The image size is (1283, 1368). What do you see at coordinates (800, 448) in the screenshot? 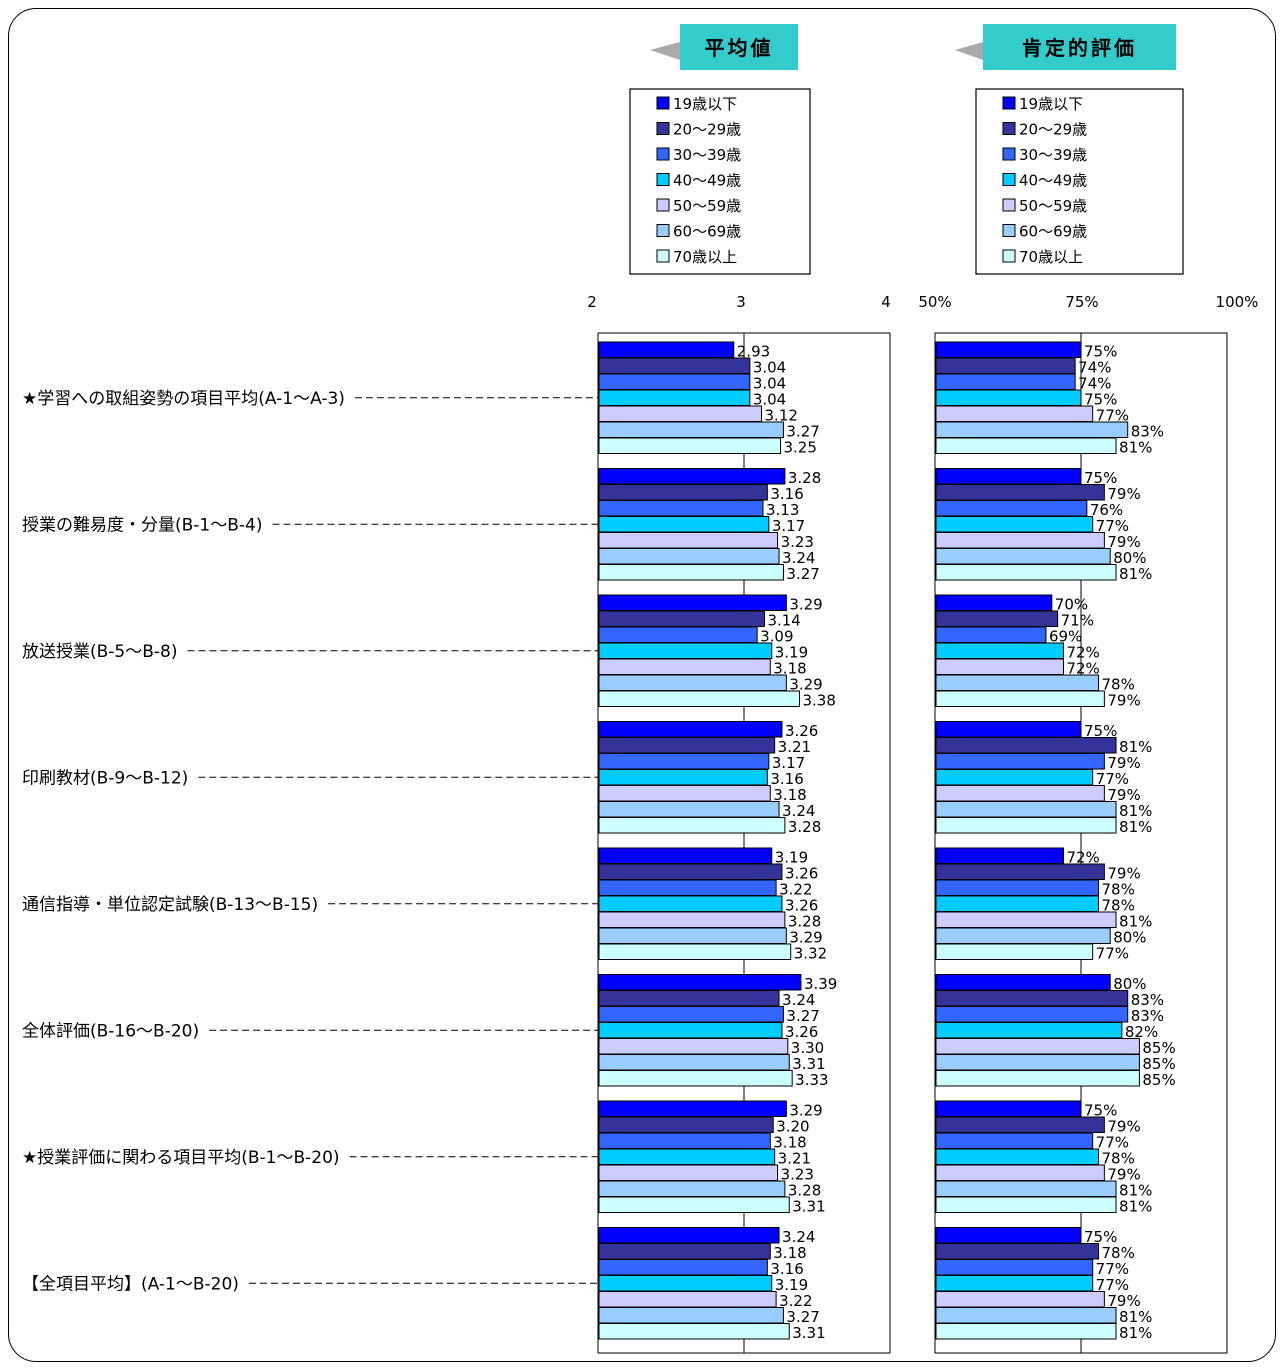
I see `bar-value-label: 3.25` at bounding box center [800, 448].